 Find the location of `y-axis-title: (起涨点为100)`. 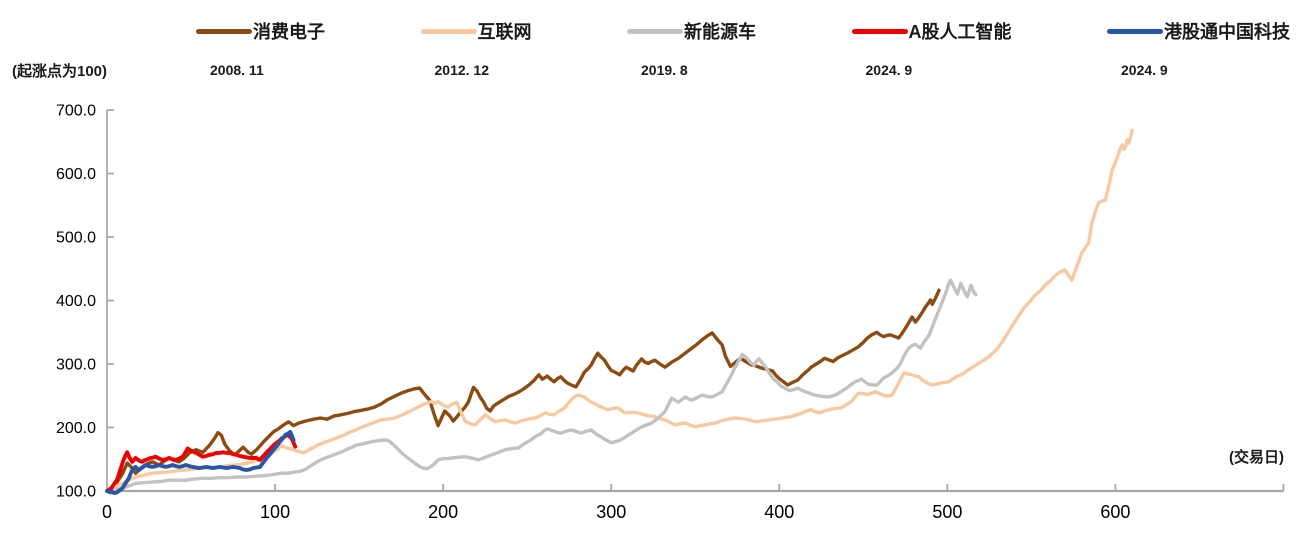

y-axis-title: (起涨点为100) is located at coordinates (60, 71).